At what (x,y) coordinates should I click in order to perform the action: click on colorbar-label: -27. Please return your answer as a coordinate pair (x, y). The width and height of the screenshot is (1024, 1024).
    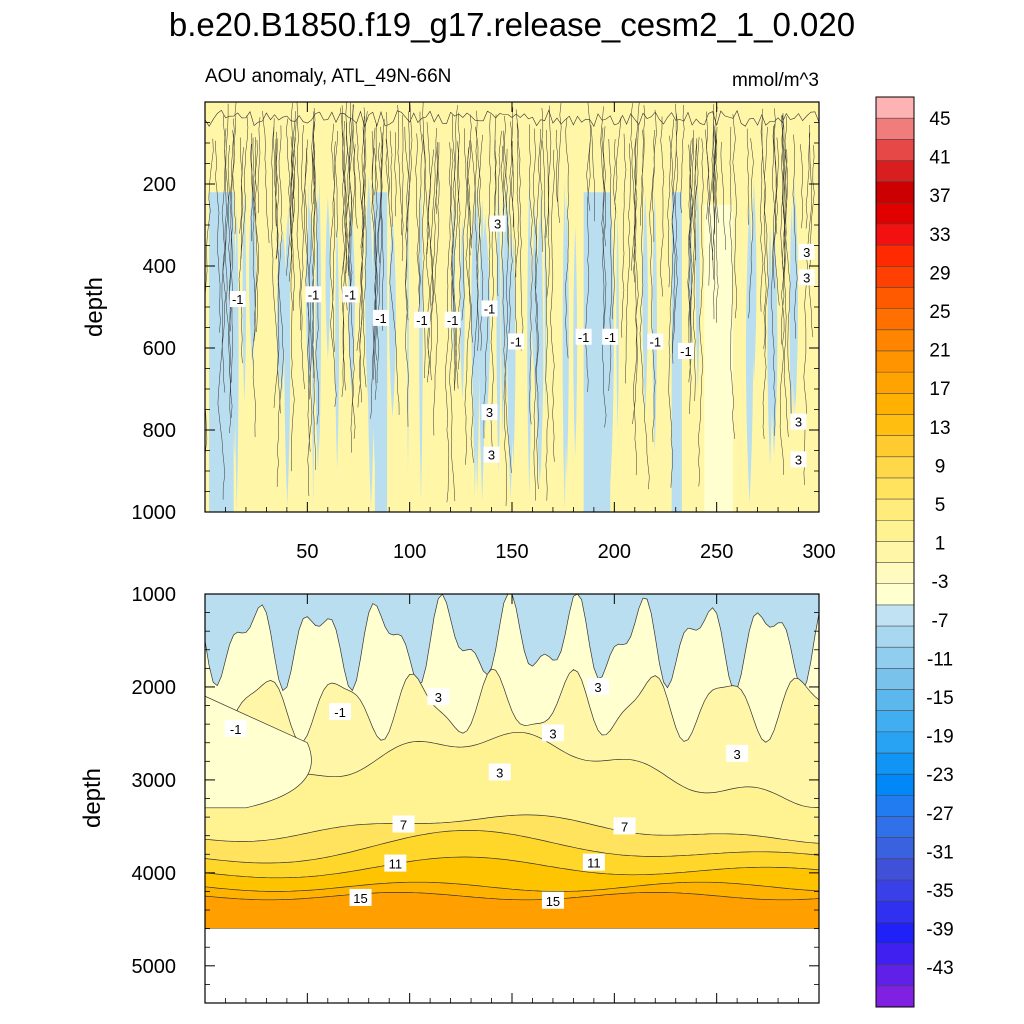
    Looking at the image, I should click on (939, 814).